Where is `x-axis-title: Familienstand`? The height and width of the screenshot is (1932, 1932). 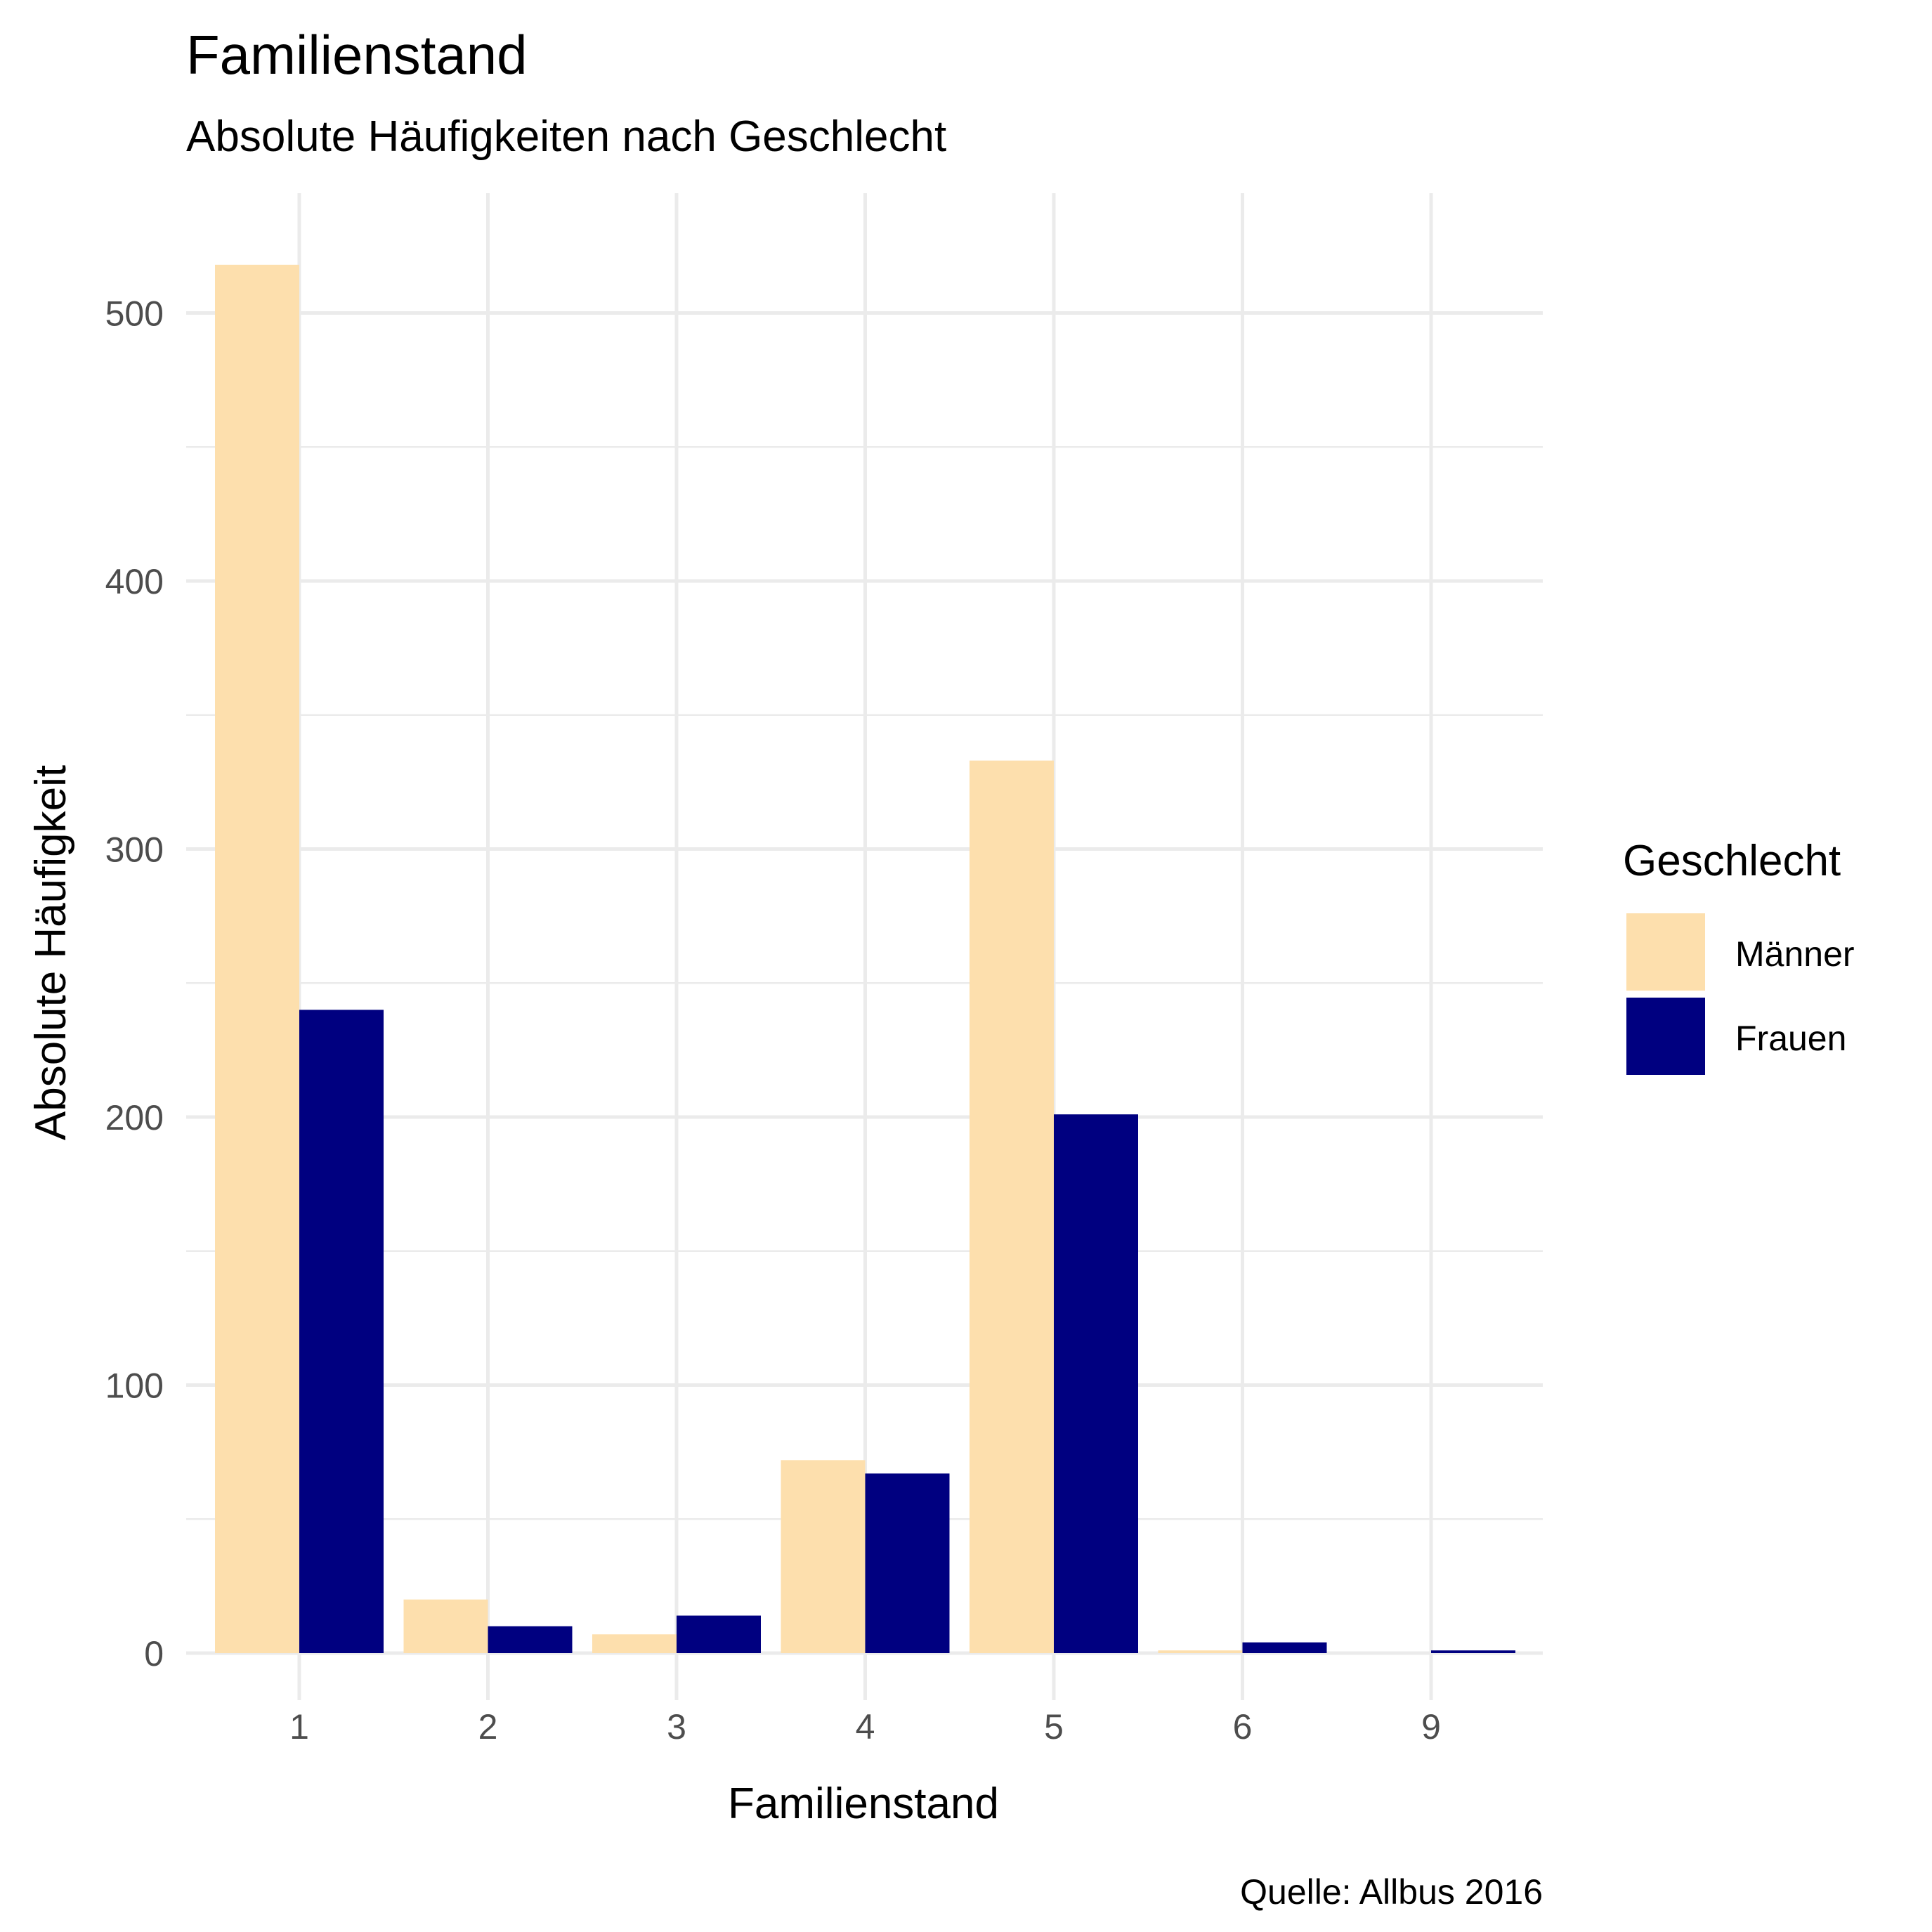
x-axis-title: Familienstand is located at coordinates (864, 1804).